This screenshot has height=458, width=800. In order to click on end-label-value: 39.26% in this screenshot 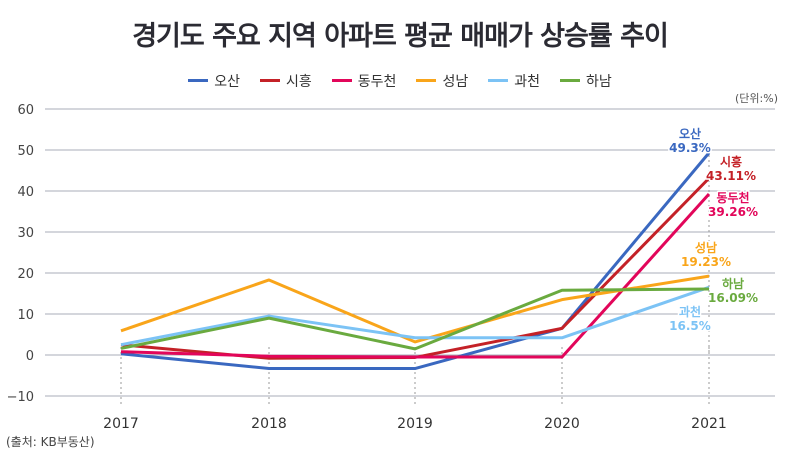, I will do `click(733, 212)`.